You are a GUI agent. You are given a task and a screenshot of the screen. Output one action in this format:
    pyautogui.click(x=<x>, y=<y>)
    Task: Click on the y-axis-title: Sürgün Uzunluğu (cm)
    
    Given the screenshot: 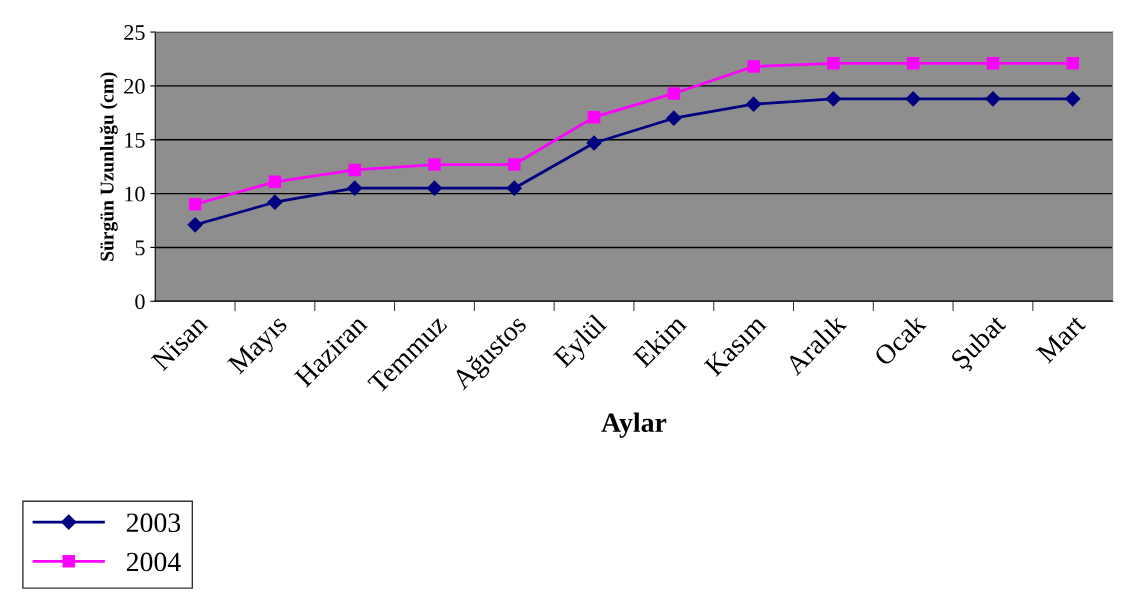 What is the action you would take?
    pyautogui.click(x=108, y=166)
    